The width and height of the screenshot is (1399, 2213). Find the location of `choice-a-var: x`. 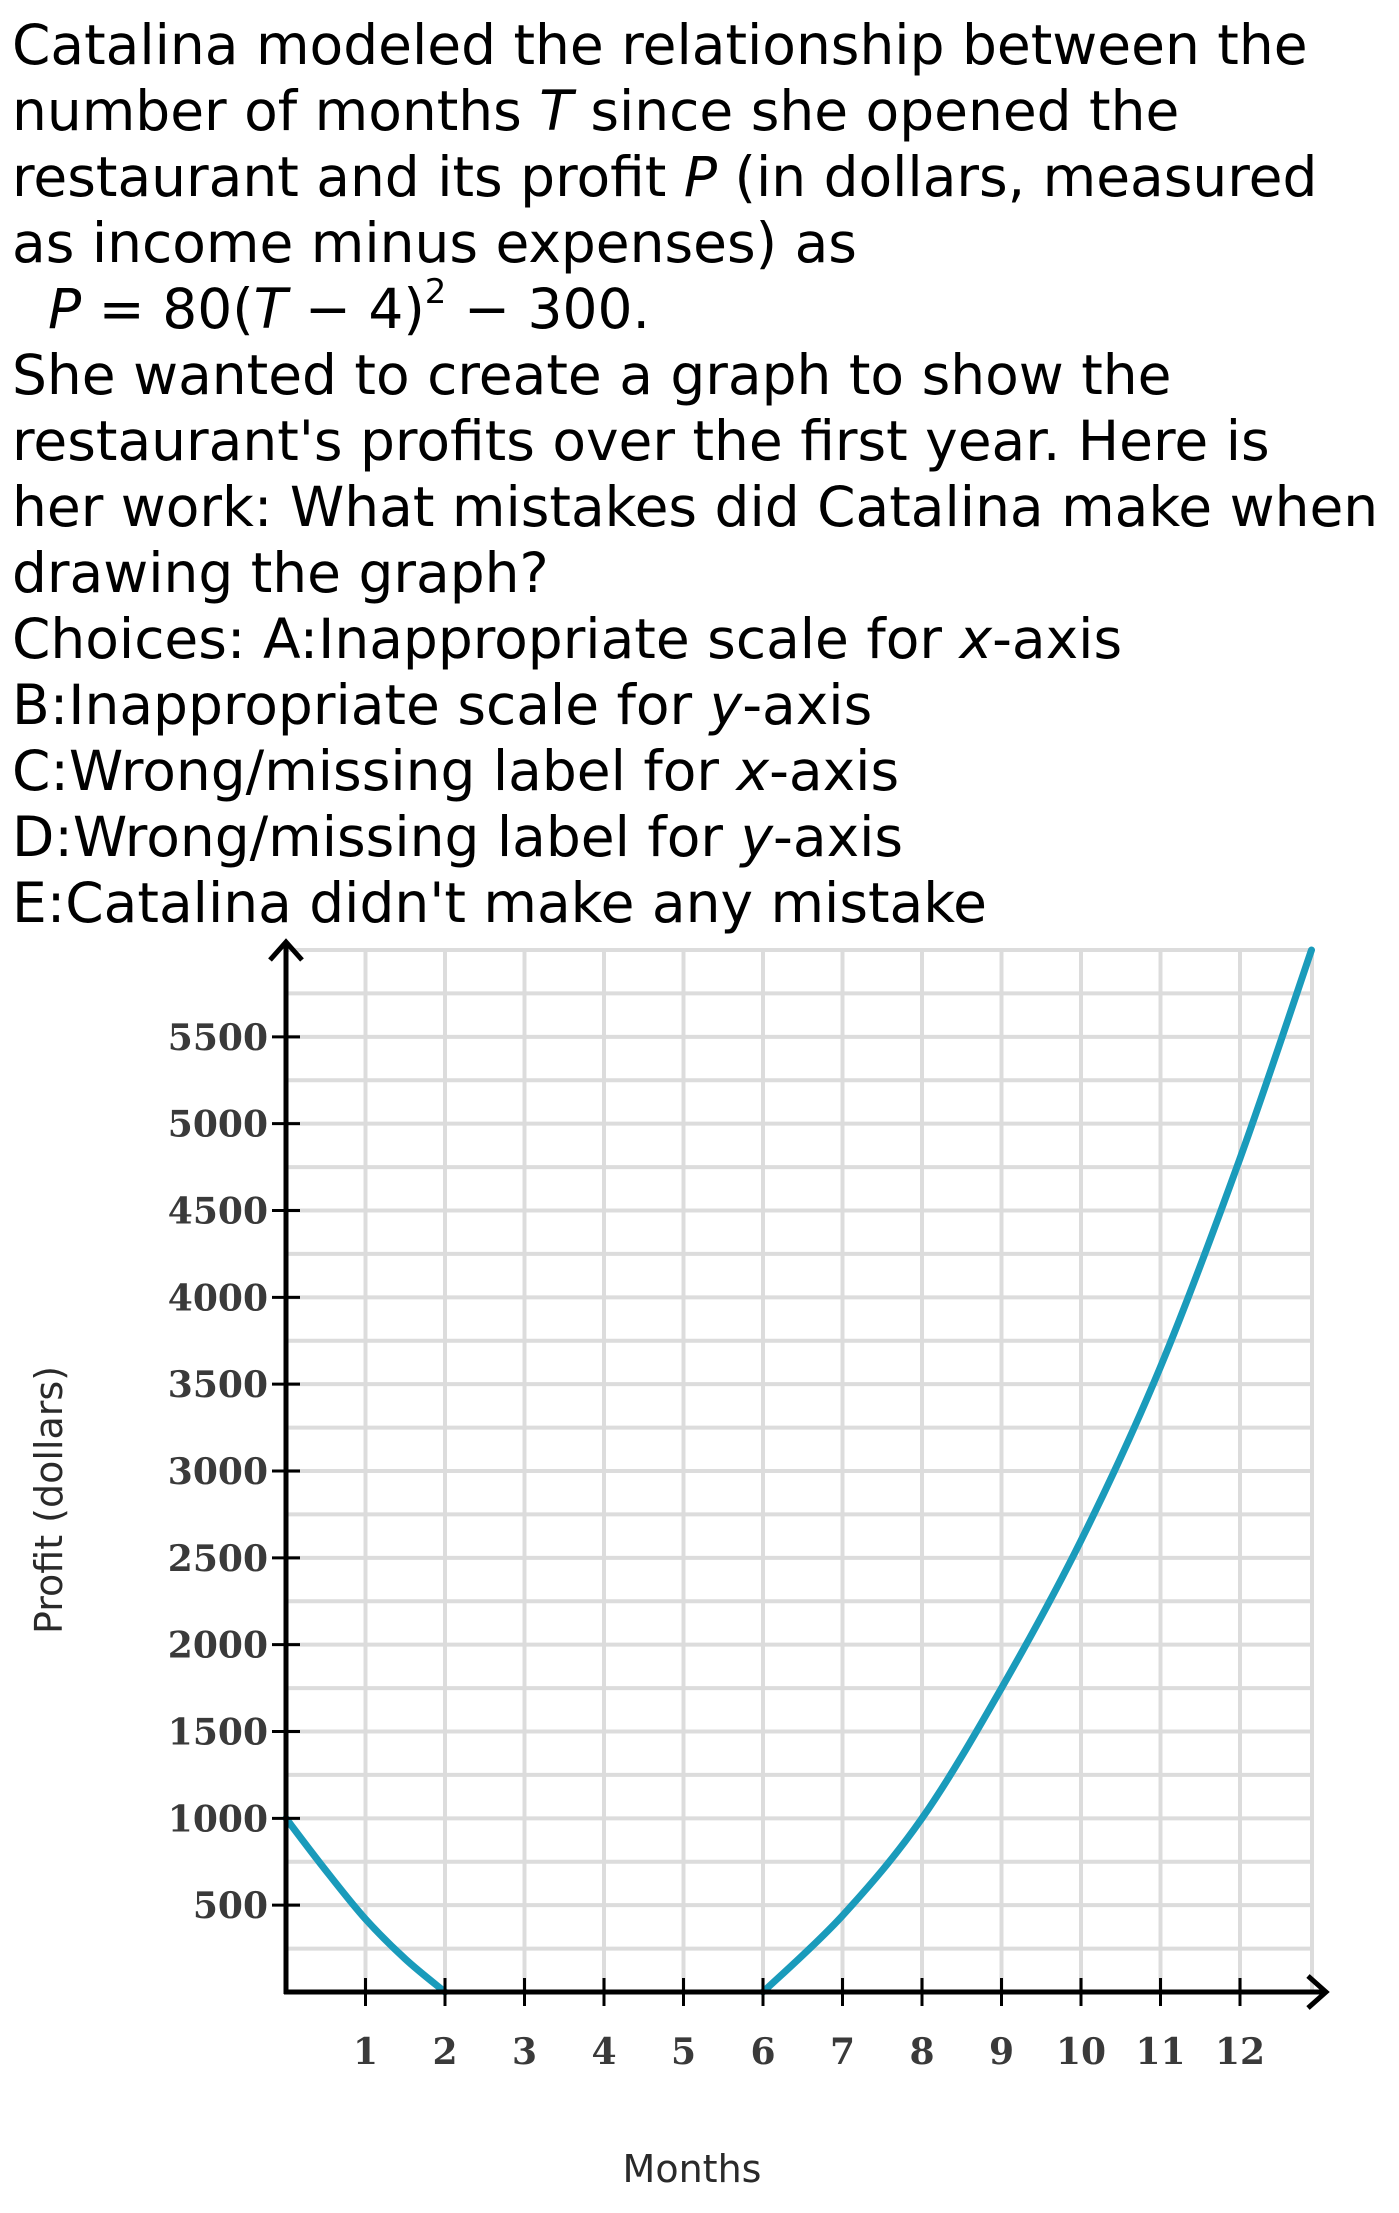

choice-a-var: x is located at coordinates (976, 639).